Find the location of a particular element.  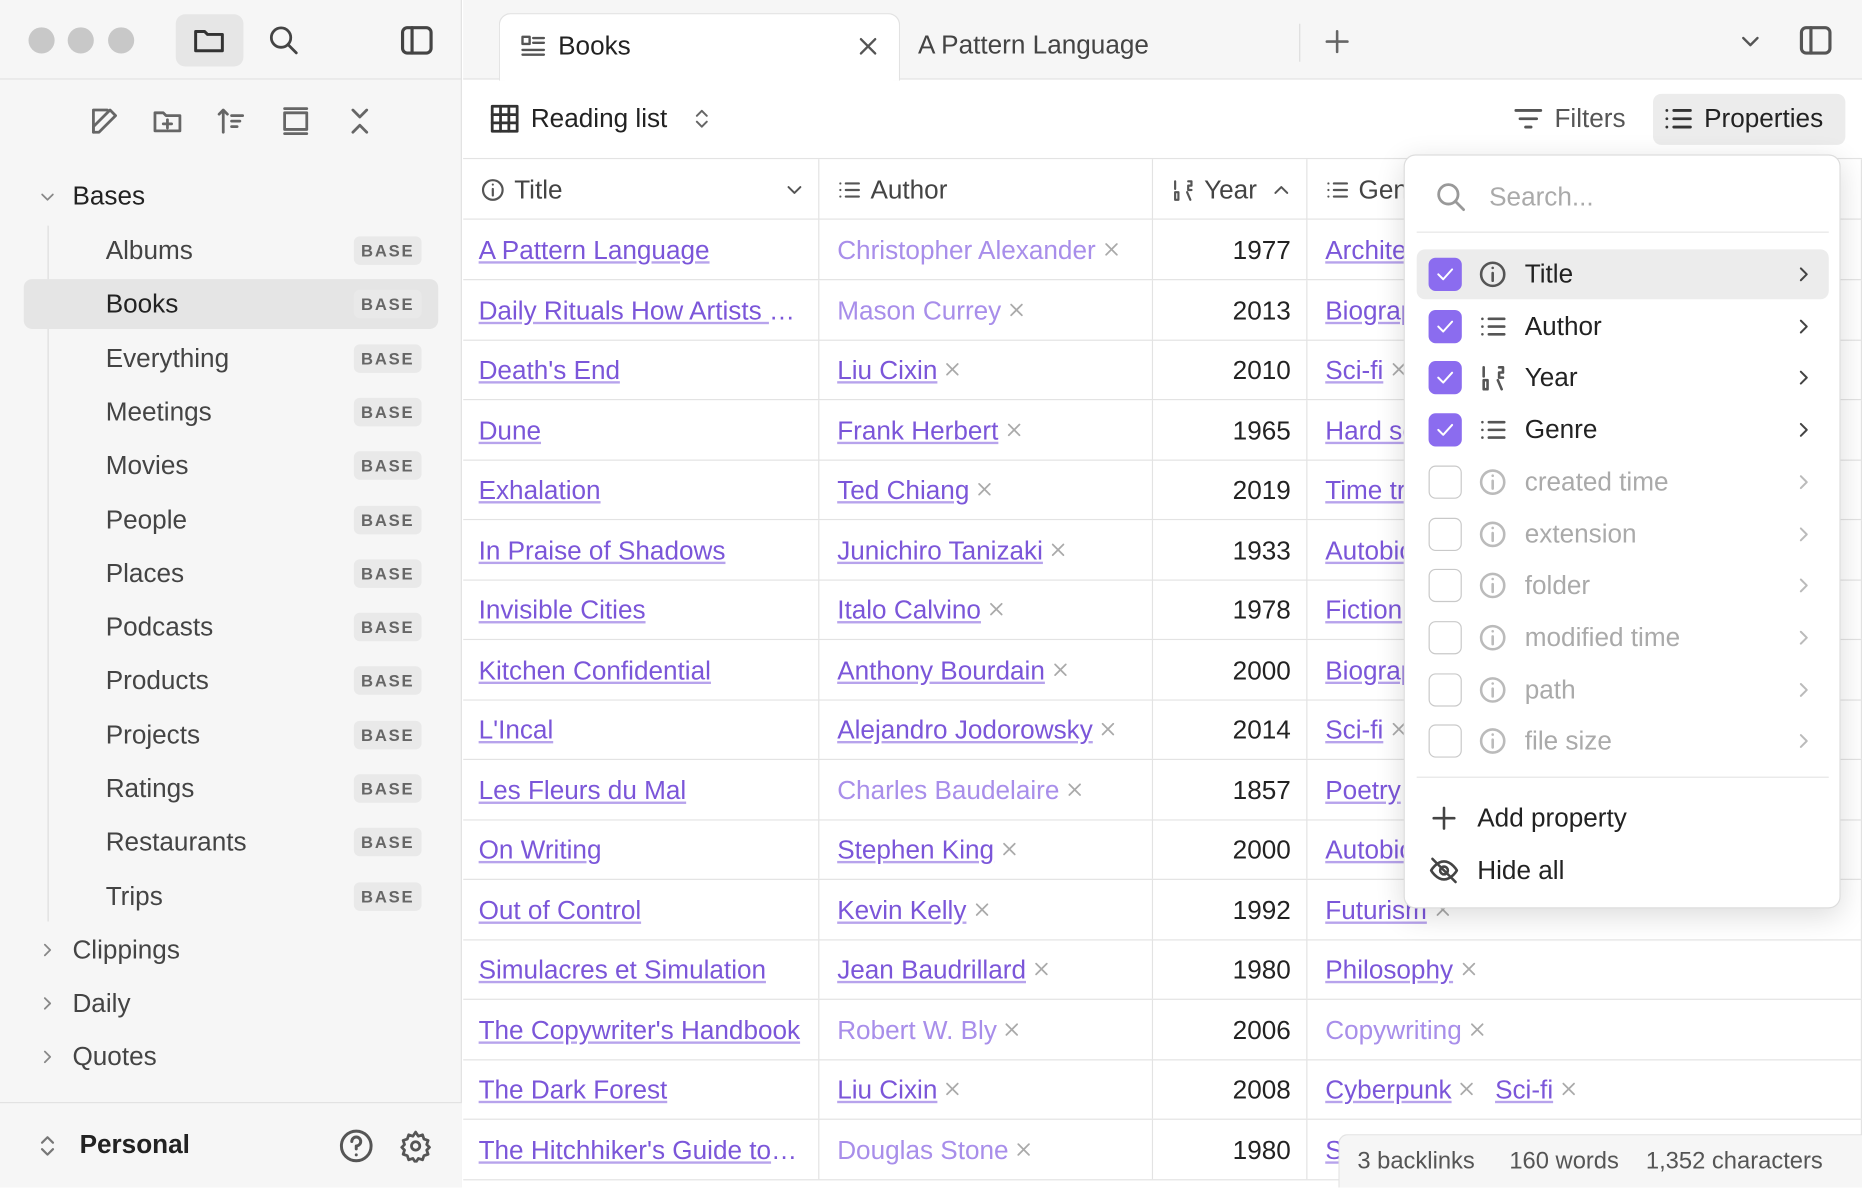

title-link: L'Incal is located at coordinates (516, 729).